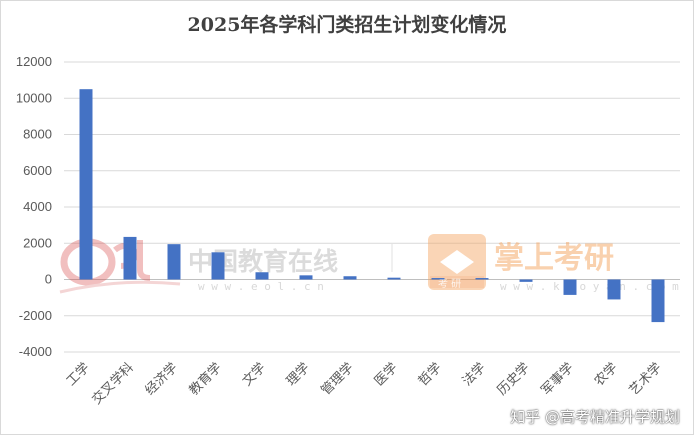 The width and height of the screenshot is (694, 435). What do you see at coordinates (449, 284) in the screenshot?
I see `kaoyan-watermark-badge: 考 研` at bounding box center [449, 284].